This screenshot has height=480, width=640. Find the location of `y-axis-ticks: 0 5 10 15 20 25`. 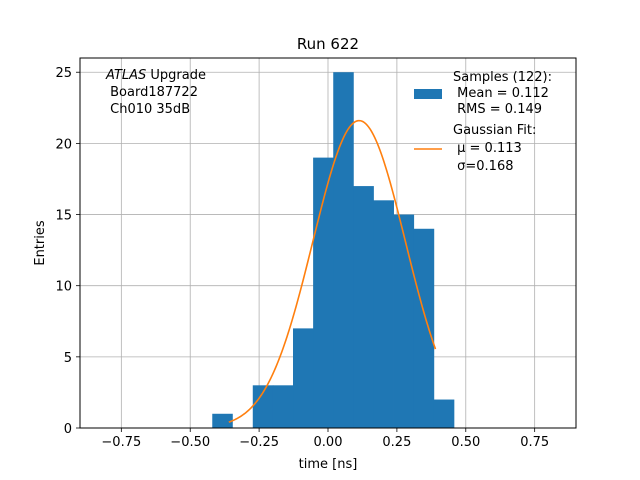

y-axis-ticks: 0 5 10 15 20 25 is located at coordinates (67, 251).